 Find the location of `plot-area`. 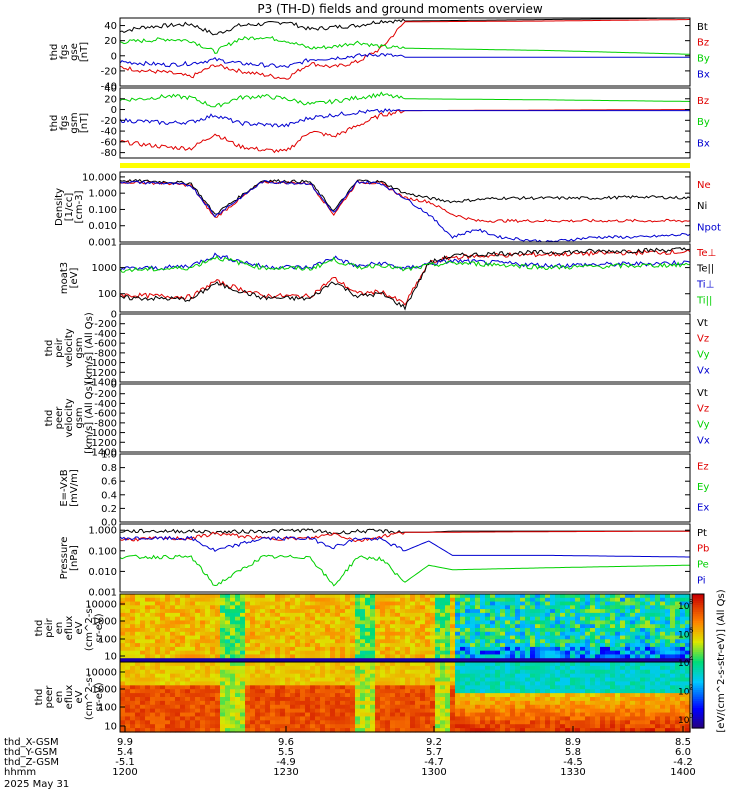

plot-area is located at coordinates (405, 348).